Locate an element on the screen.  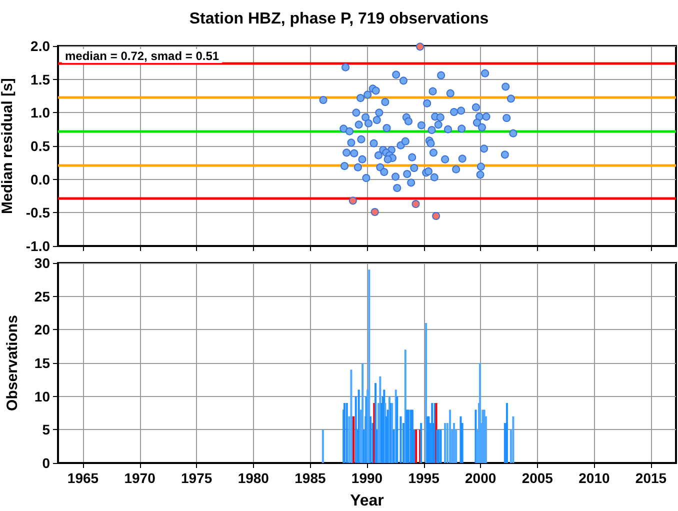
x-tick-label: 1980 is located at coordinates (254, 478).